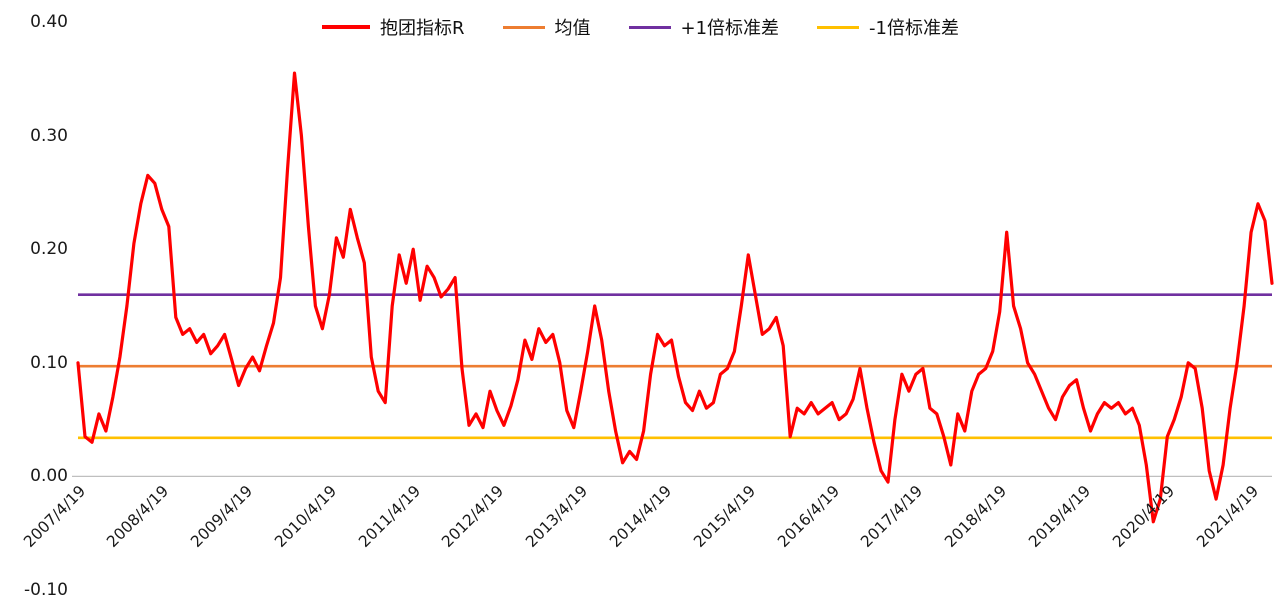 The height and width of the screenshot is (606, 1281). What do you see at coordinates (649, 27) in the screenshot?
I see `legend-line-swatch-purple` at bounding box center [649, 27].